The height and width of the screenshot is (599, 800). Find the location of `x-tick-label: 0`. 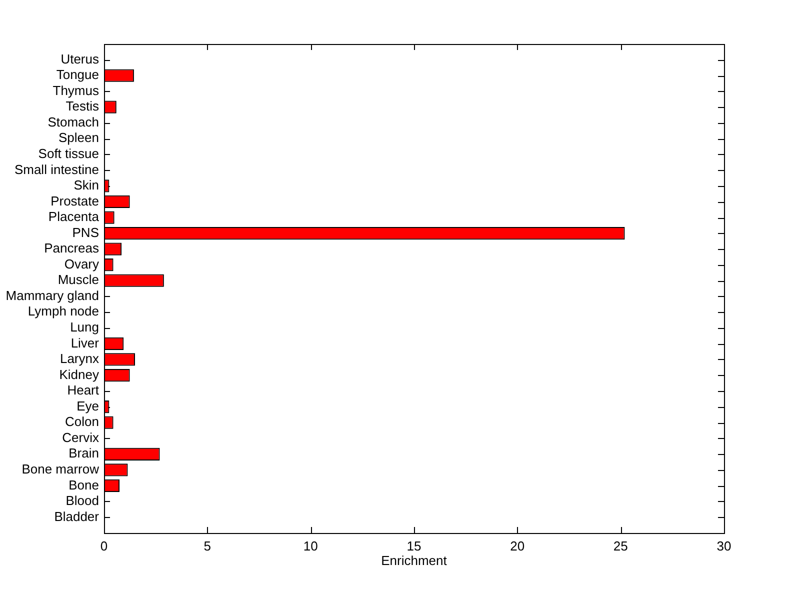

x-tick-label: 0 is located at coordinates (104, 546).